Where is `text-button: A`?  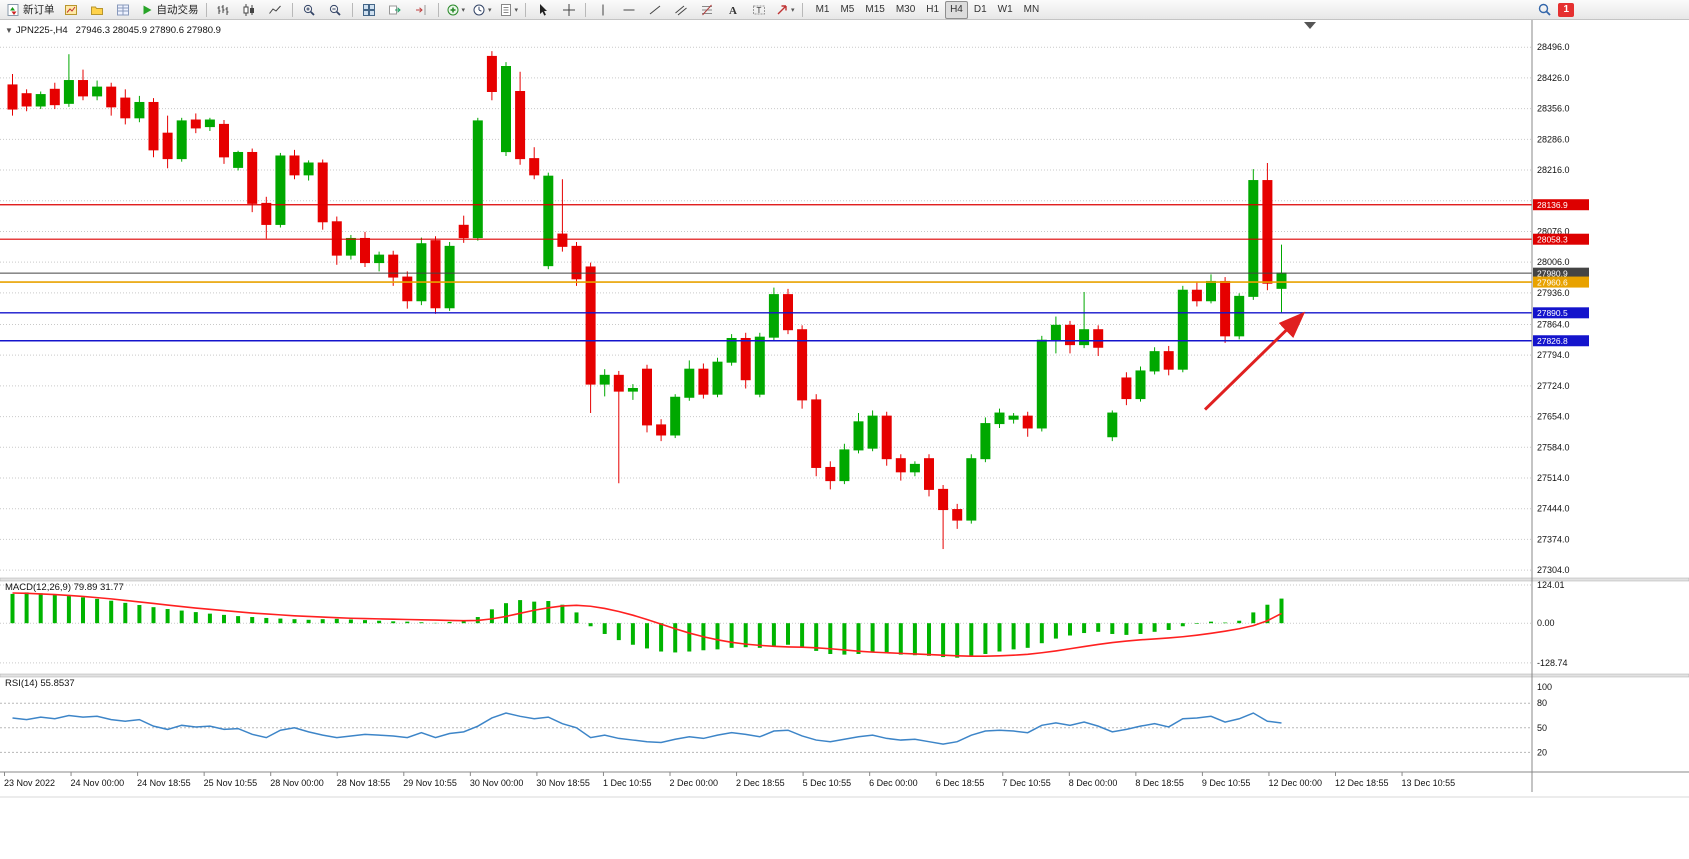 text-button: A is located at coordinates (732, 9).